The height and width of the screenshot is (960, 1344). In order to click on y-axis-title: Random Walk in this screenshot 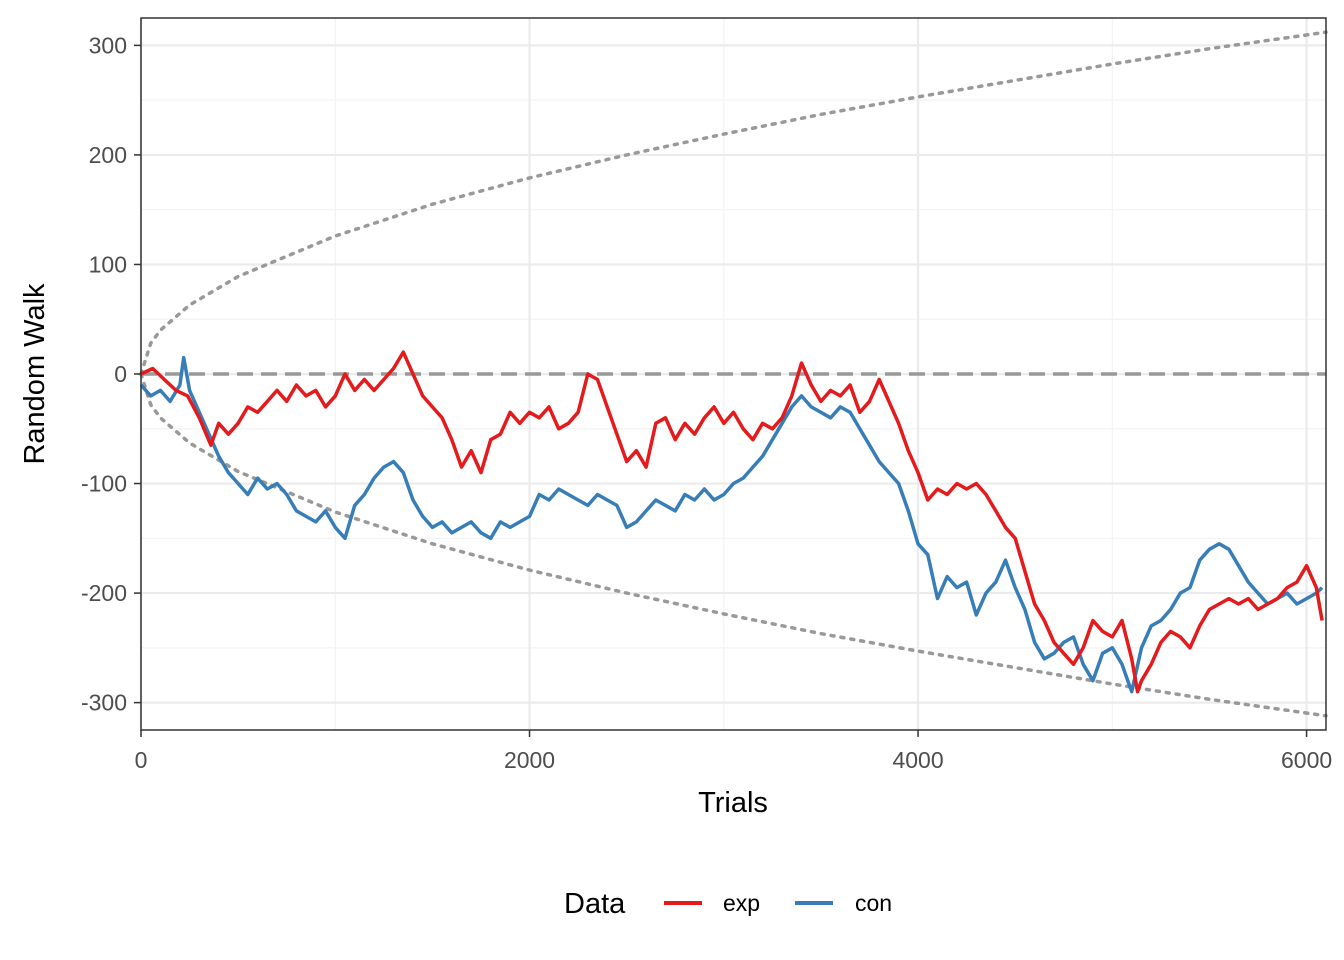, I will do `click(35, 374)`.